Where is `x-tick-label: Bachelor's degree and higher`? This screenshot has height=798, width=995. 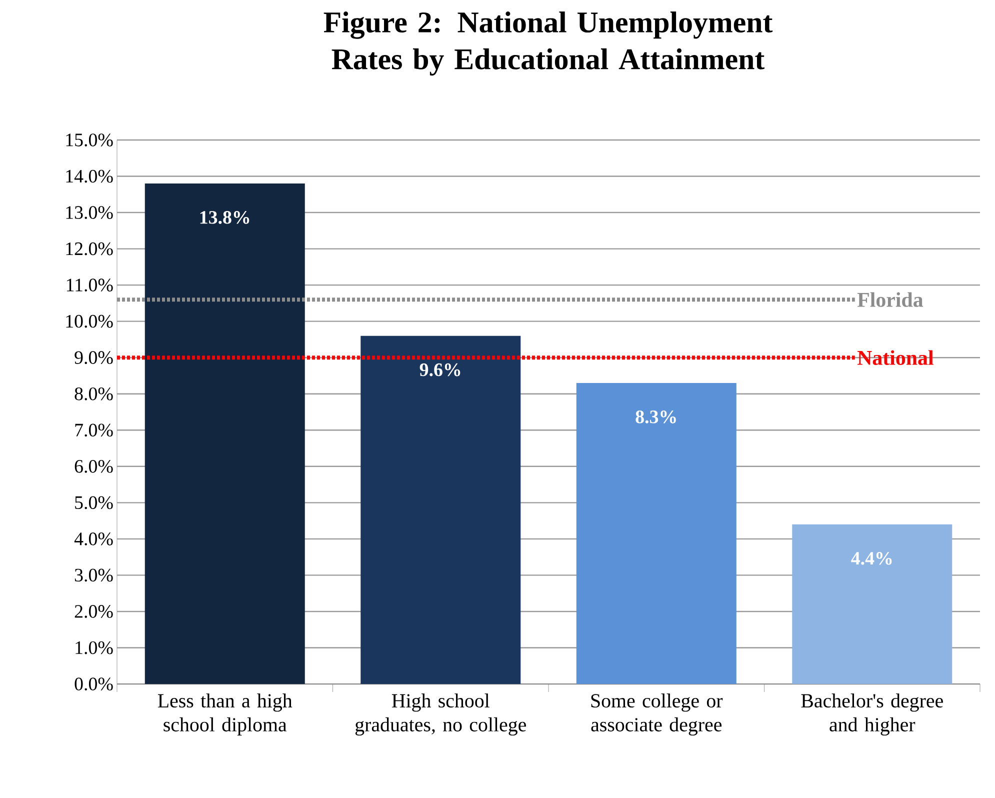 x-tick-label: Bachelor's degree and higher is located at coordinates (872, 715).